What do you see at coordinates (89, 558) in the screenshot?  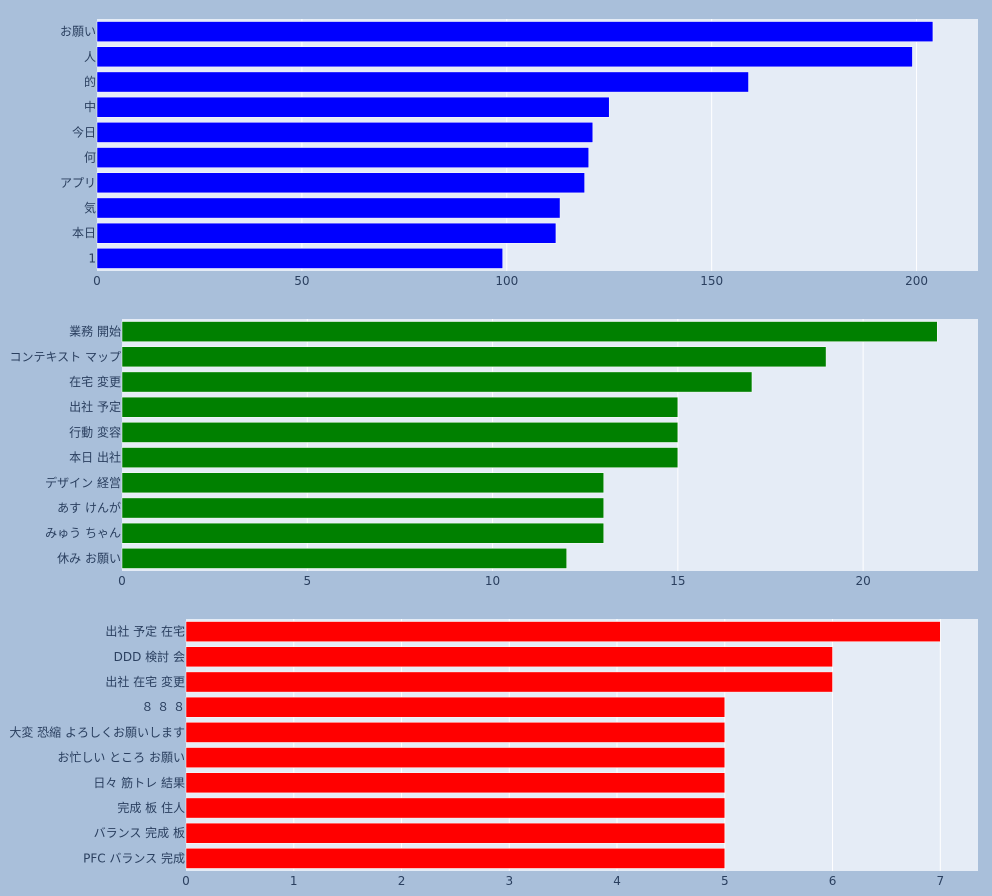 I see `y-tick-label: 休み お願い` at bounding box center [89, 558].